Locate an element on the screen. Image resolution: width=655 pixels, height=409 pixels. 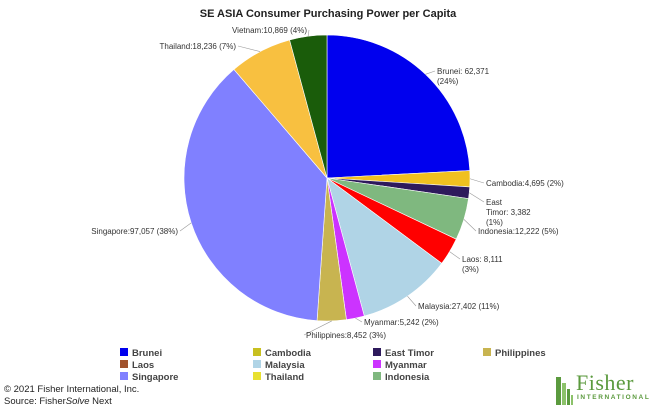
legend-item-east-timor: East Timor is located at coordinates (403, 353).